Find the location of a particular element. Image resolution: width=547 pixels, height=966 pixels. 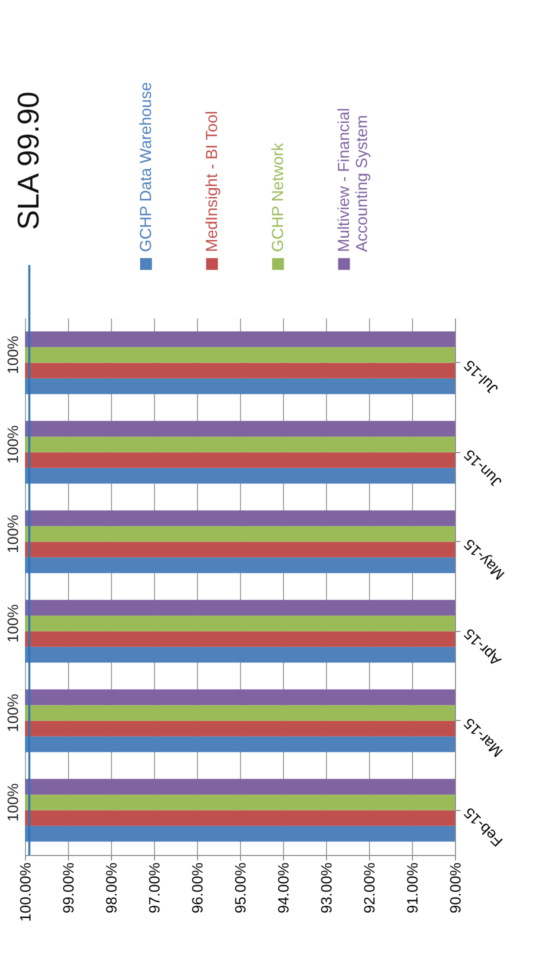

x-tick-label: 92.00% is located at coordinates (370, 888).